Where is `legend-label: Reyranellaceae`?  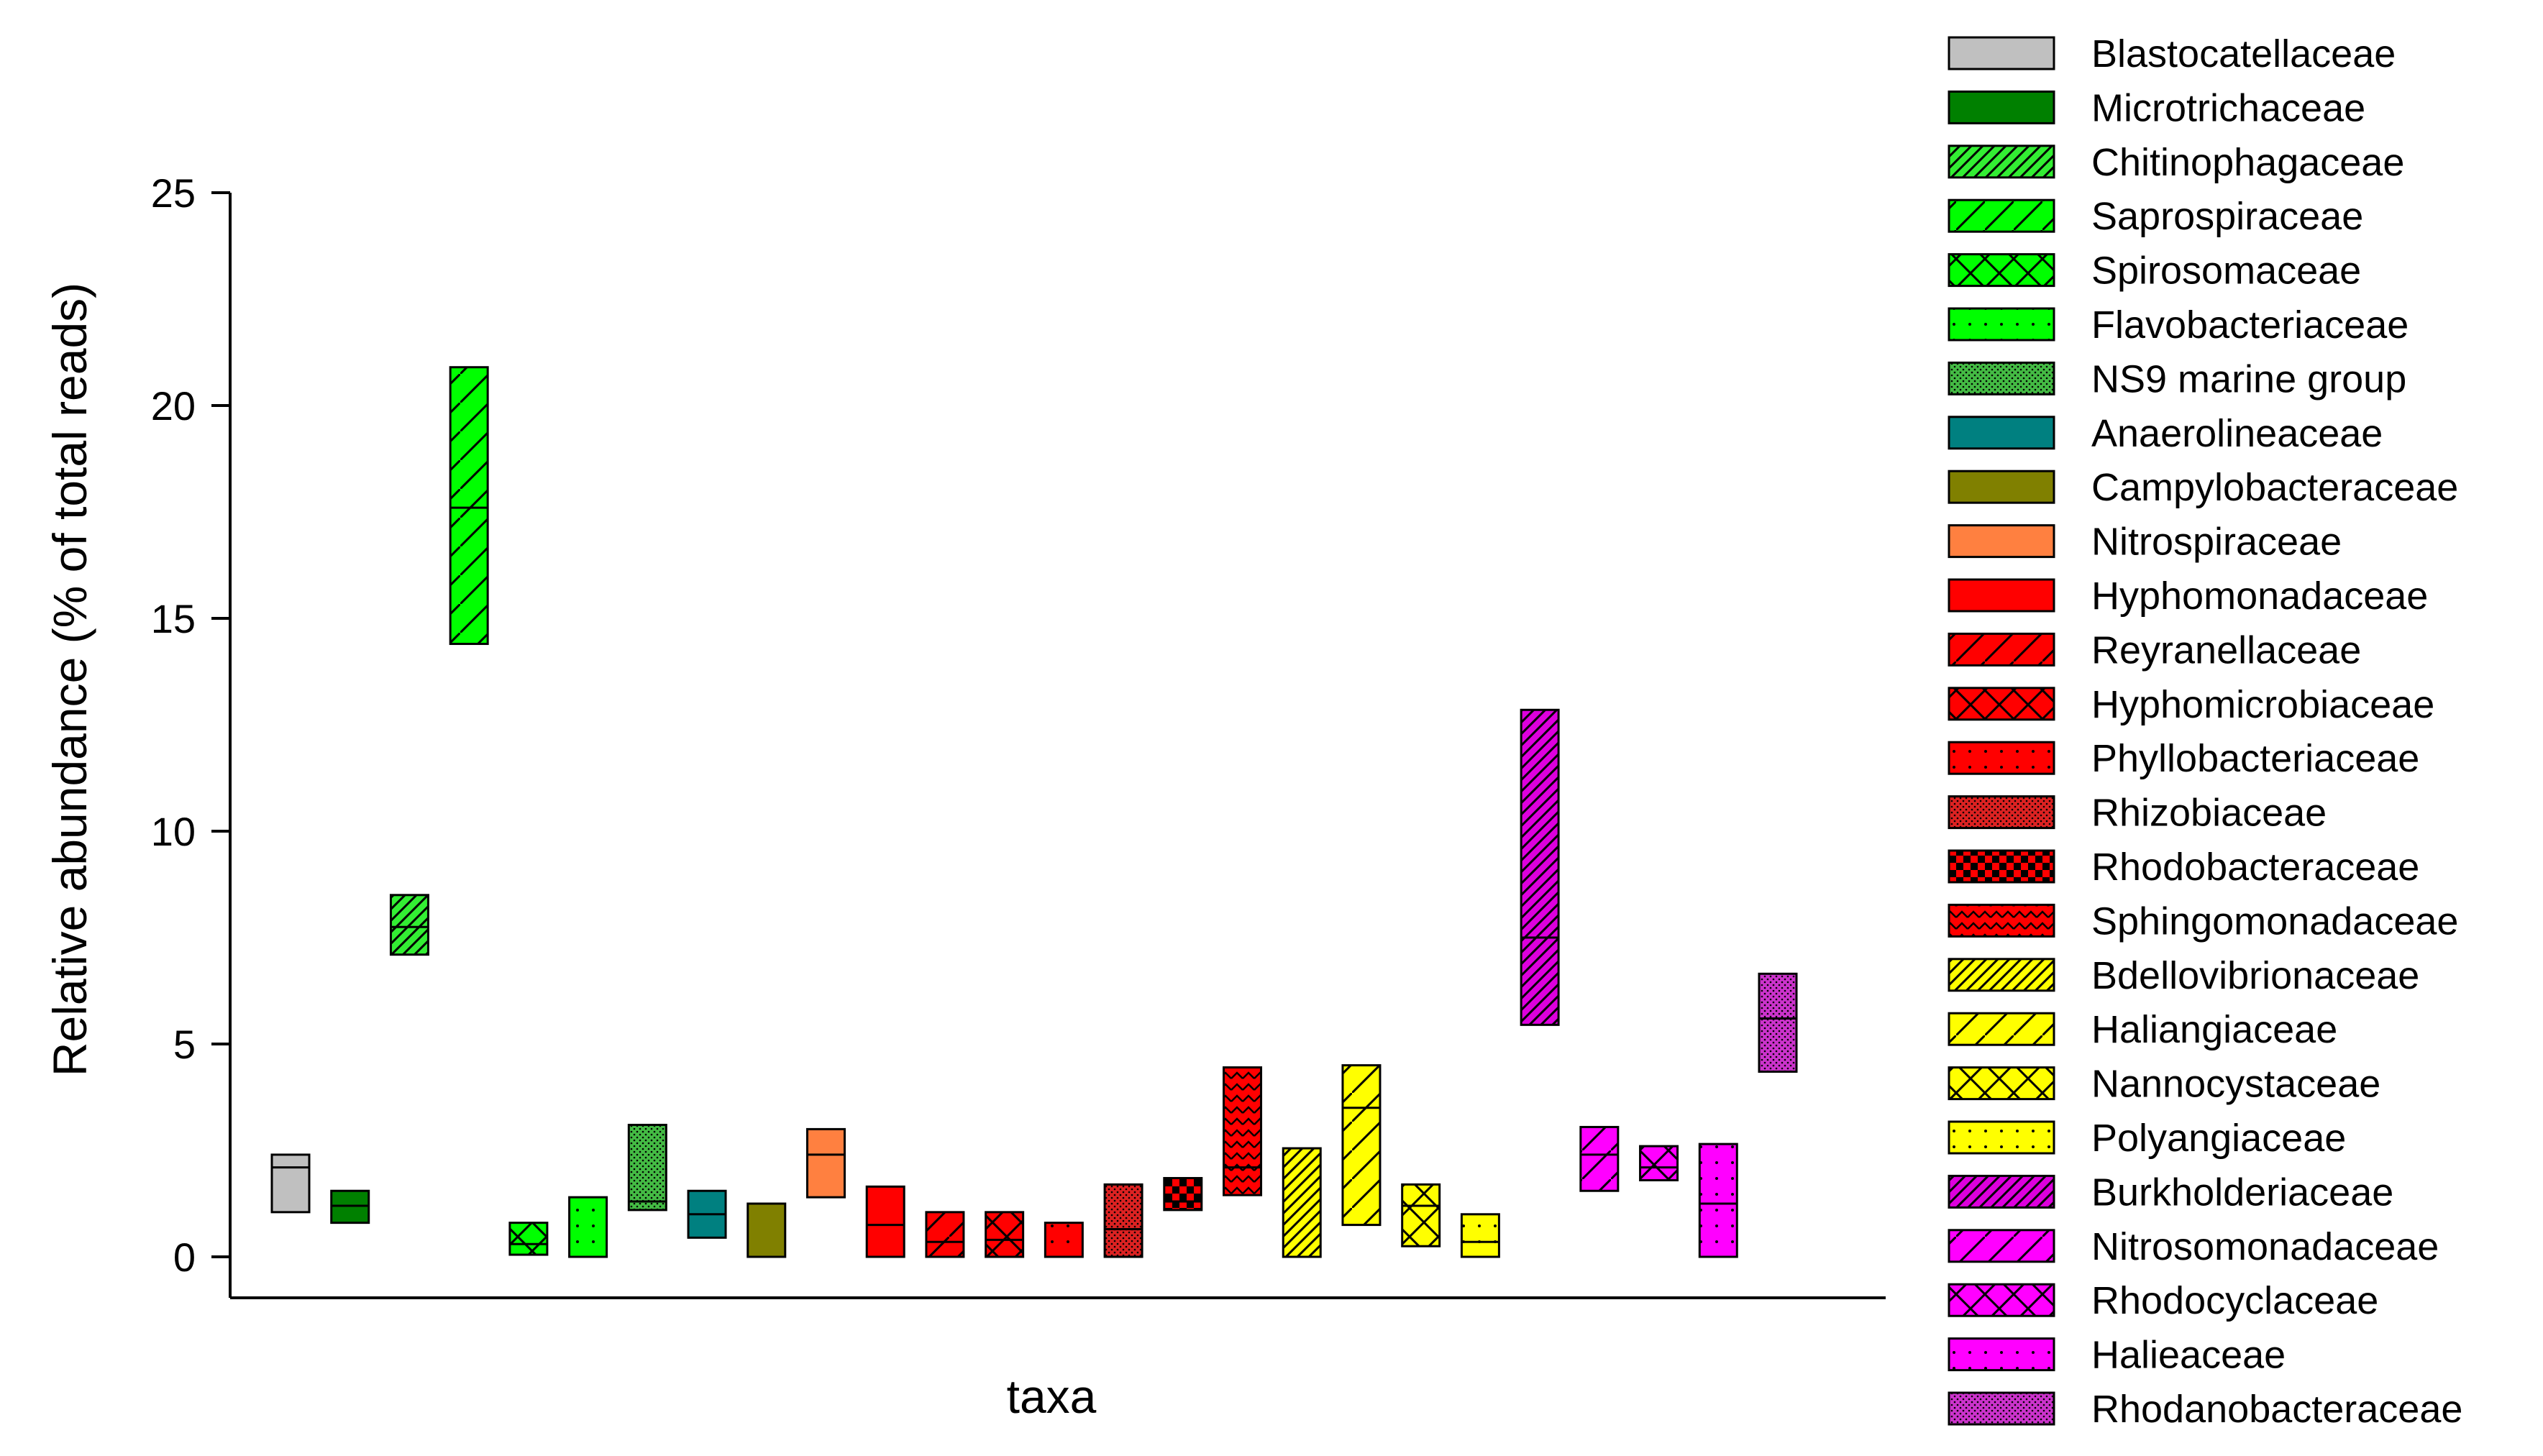 legend-label: Reyranellaceae is located at coordinates (2226, 650).